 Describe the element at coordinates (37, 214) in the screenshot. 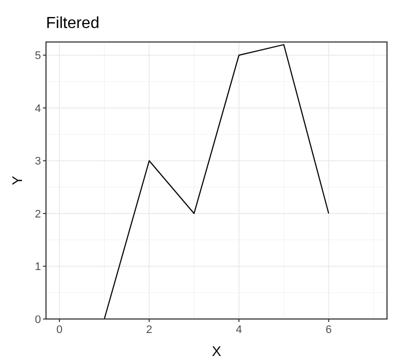

I see `y-tick-label: 2` at that location.